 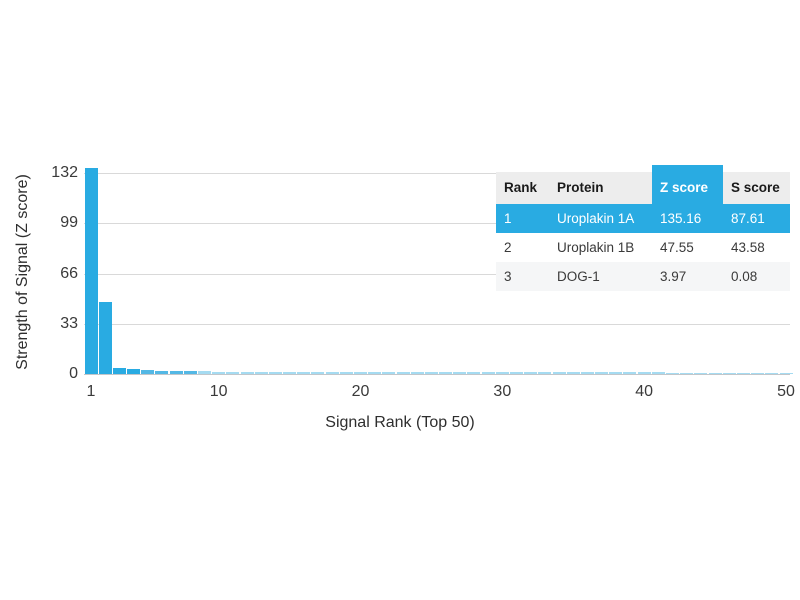 I want to click on x-tick-label-1: 1, so click(x=91, y=391).